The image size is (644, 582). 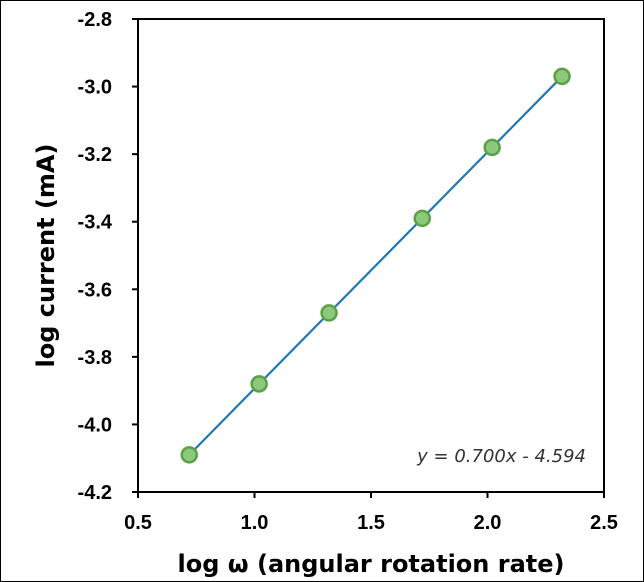 What do you see at coordinates (371, 564) in the screenshot?
I see `x-axis-title: log ω (angular rotation rate)` at bounding box center [371, 564].